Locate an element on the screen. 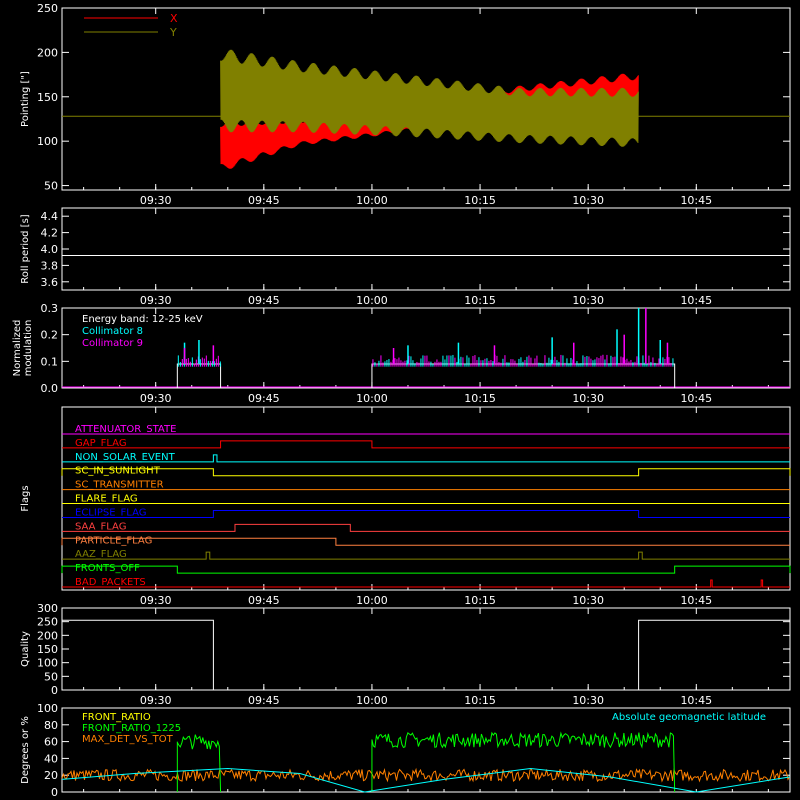 This screenshot has width=800, height=800. legend-label-x: X is located at coordinates (174, 18).